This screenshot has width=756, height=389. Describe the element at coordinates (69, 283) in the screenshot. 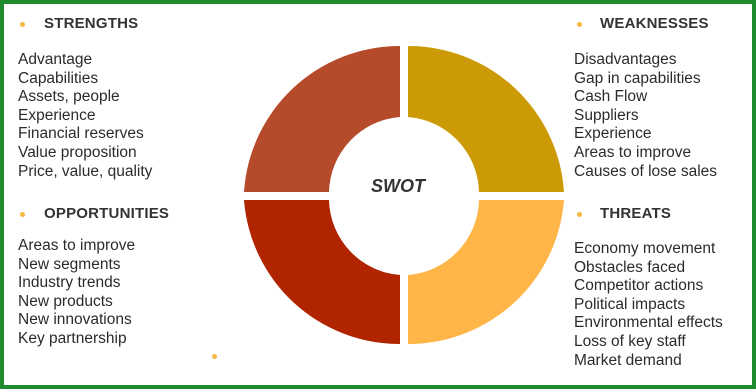

I see `list-item: Industry trends` at that location.